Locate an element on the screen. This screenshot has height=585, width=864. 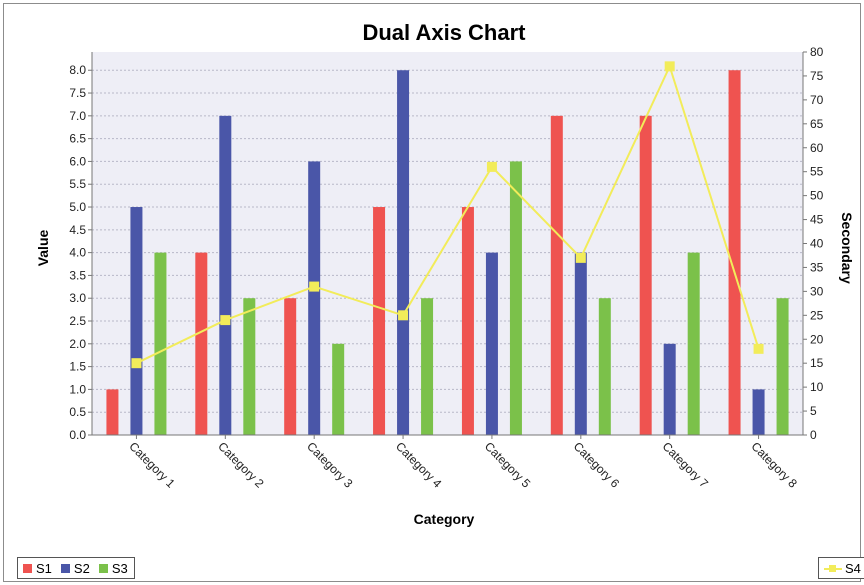
y-tick-label: 1.0 is located at coordinates (77, 389).